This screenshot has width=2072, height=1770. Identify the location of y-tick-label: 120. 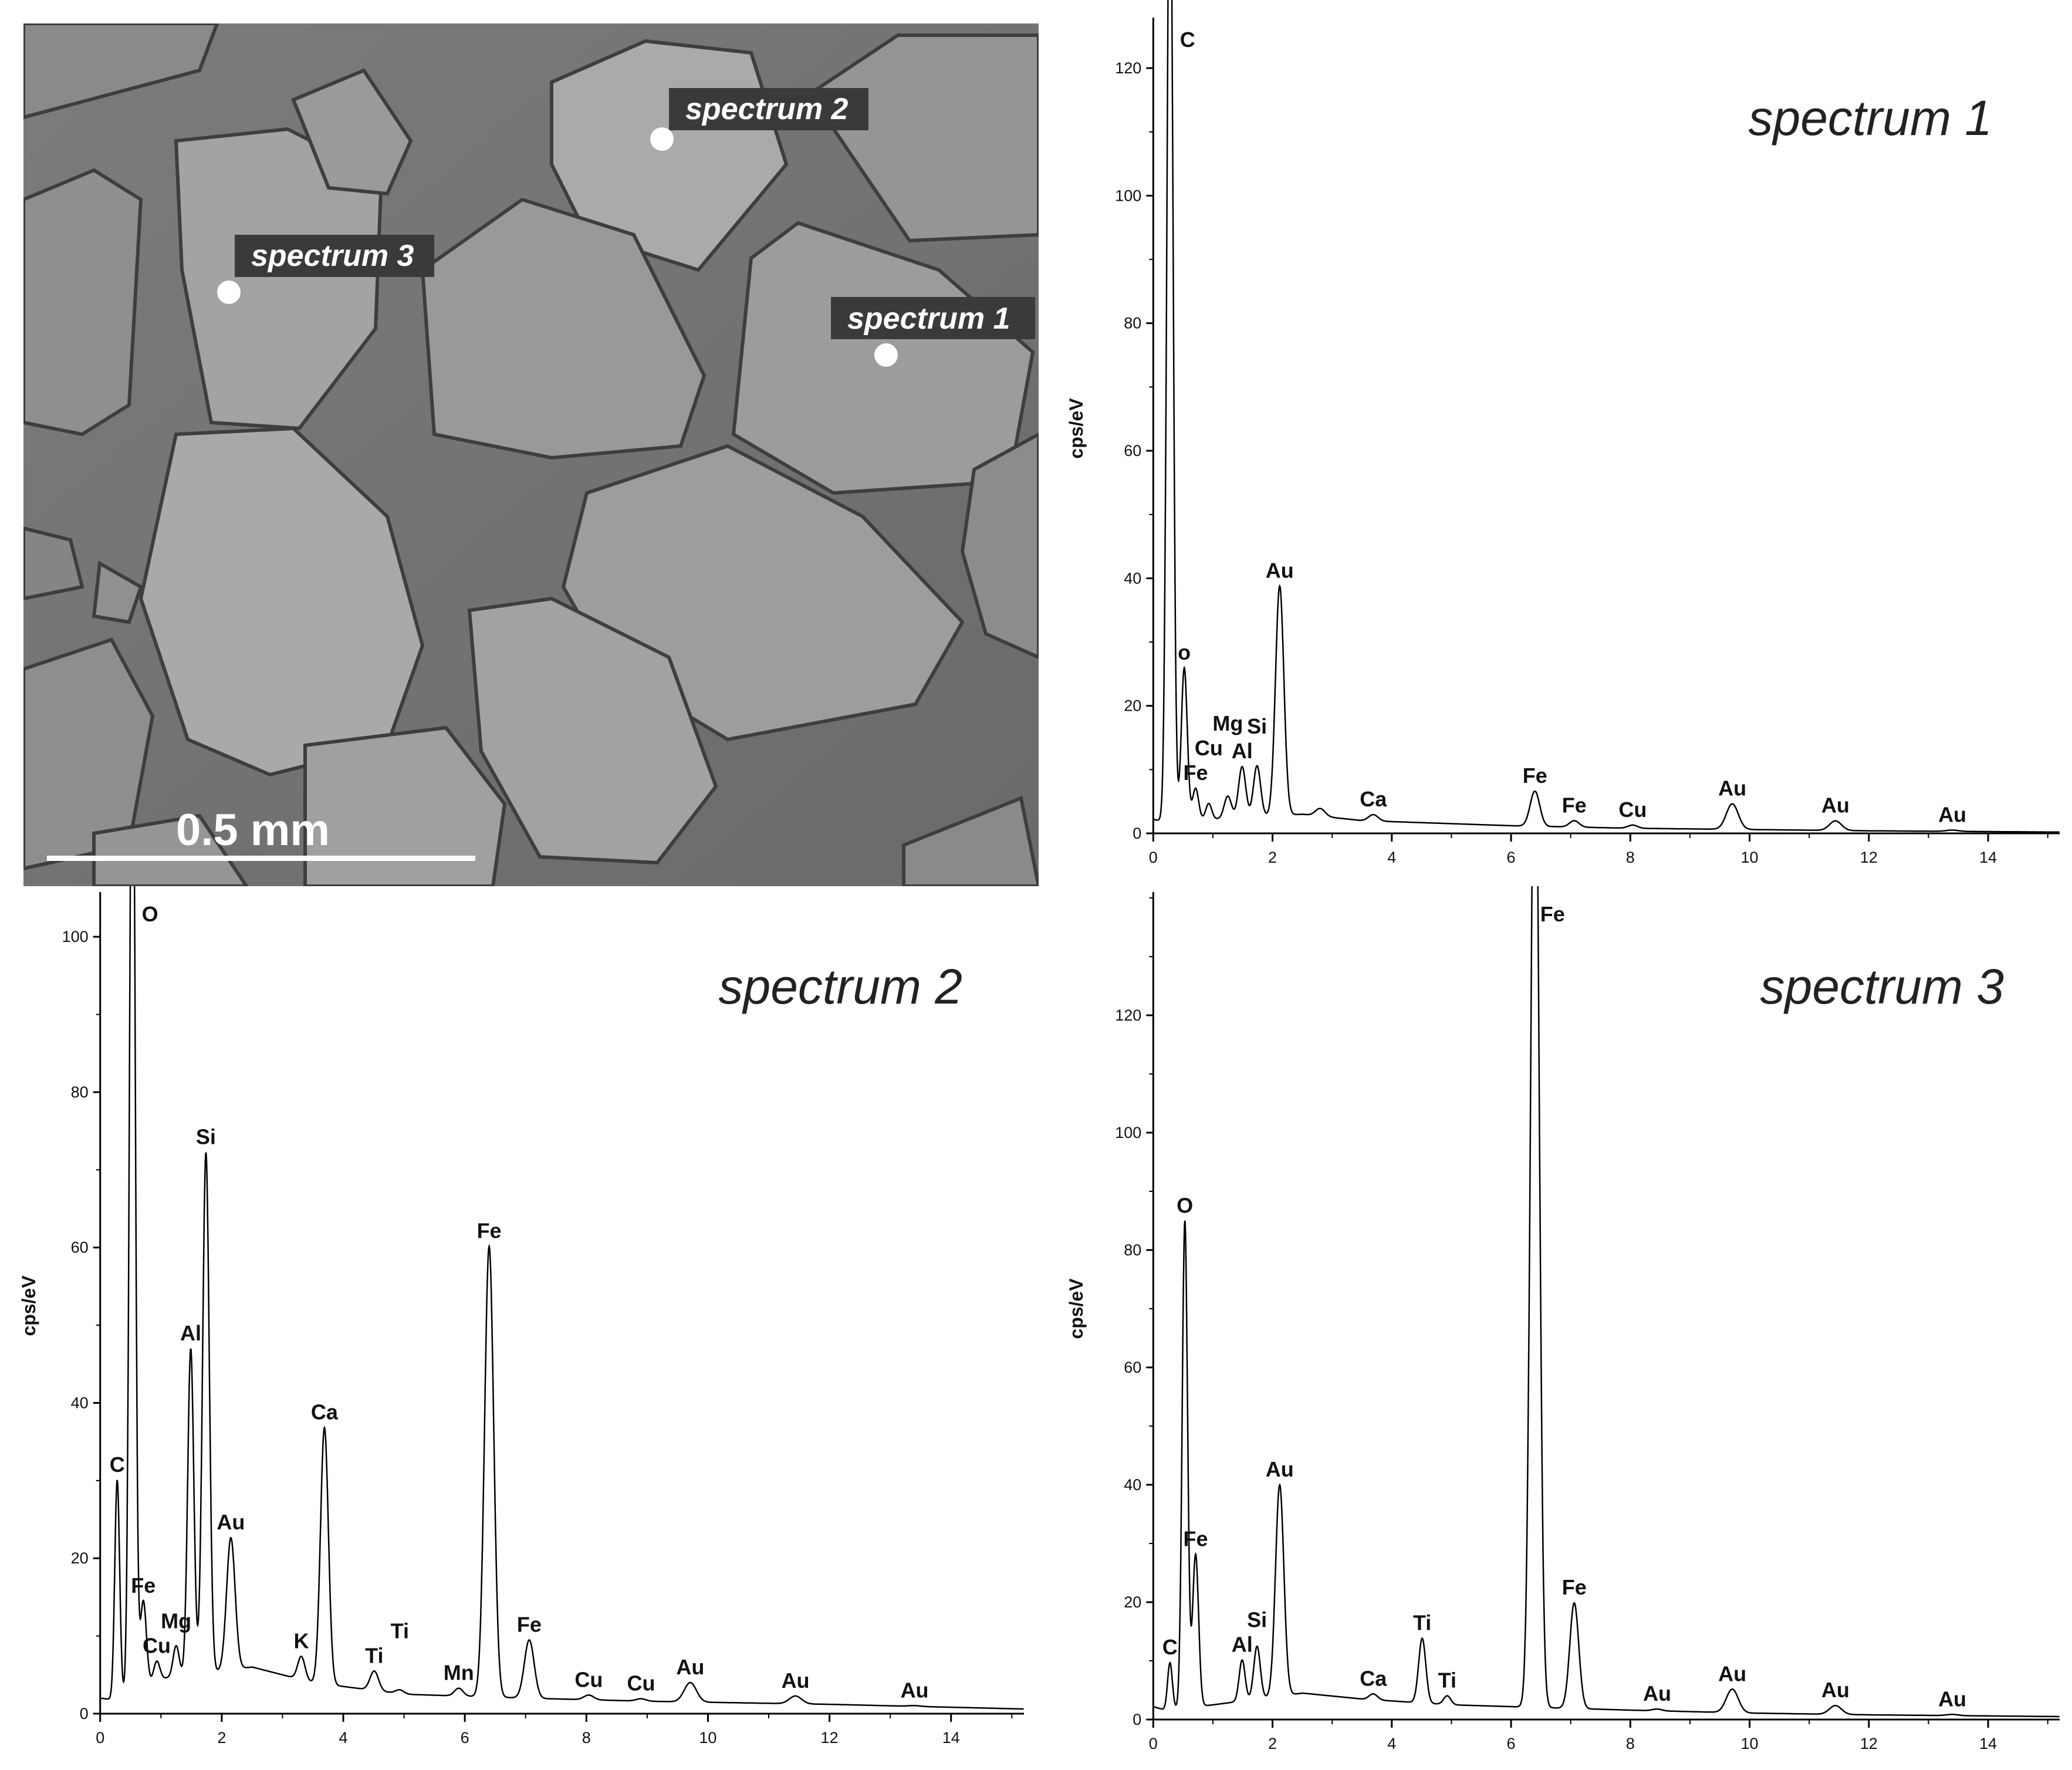
(1128, 68).